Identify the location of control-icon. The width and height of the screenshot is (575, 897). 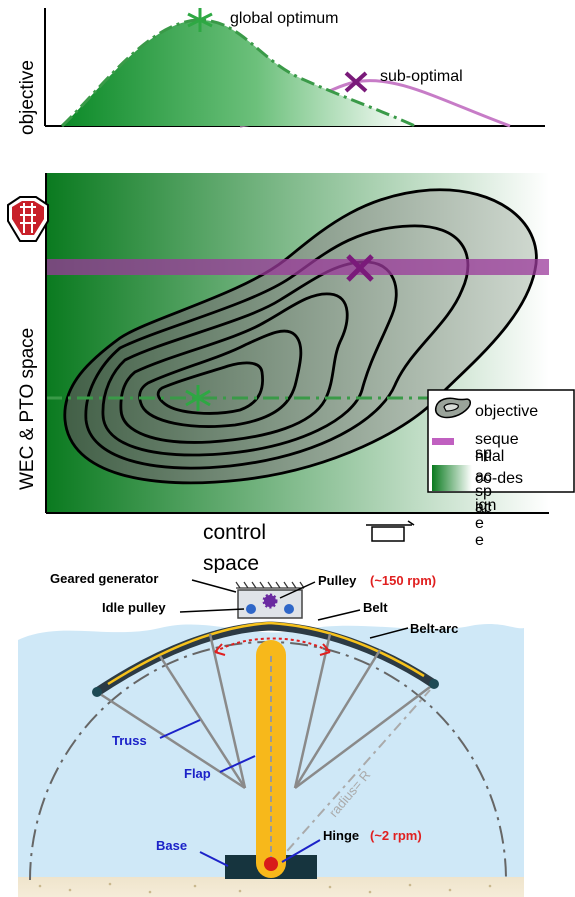
(390, 531).